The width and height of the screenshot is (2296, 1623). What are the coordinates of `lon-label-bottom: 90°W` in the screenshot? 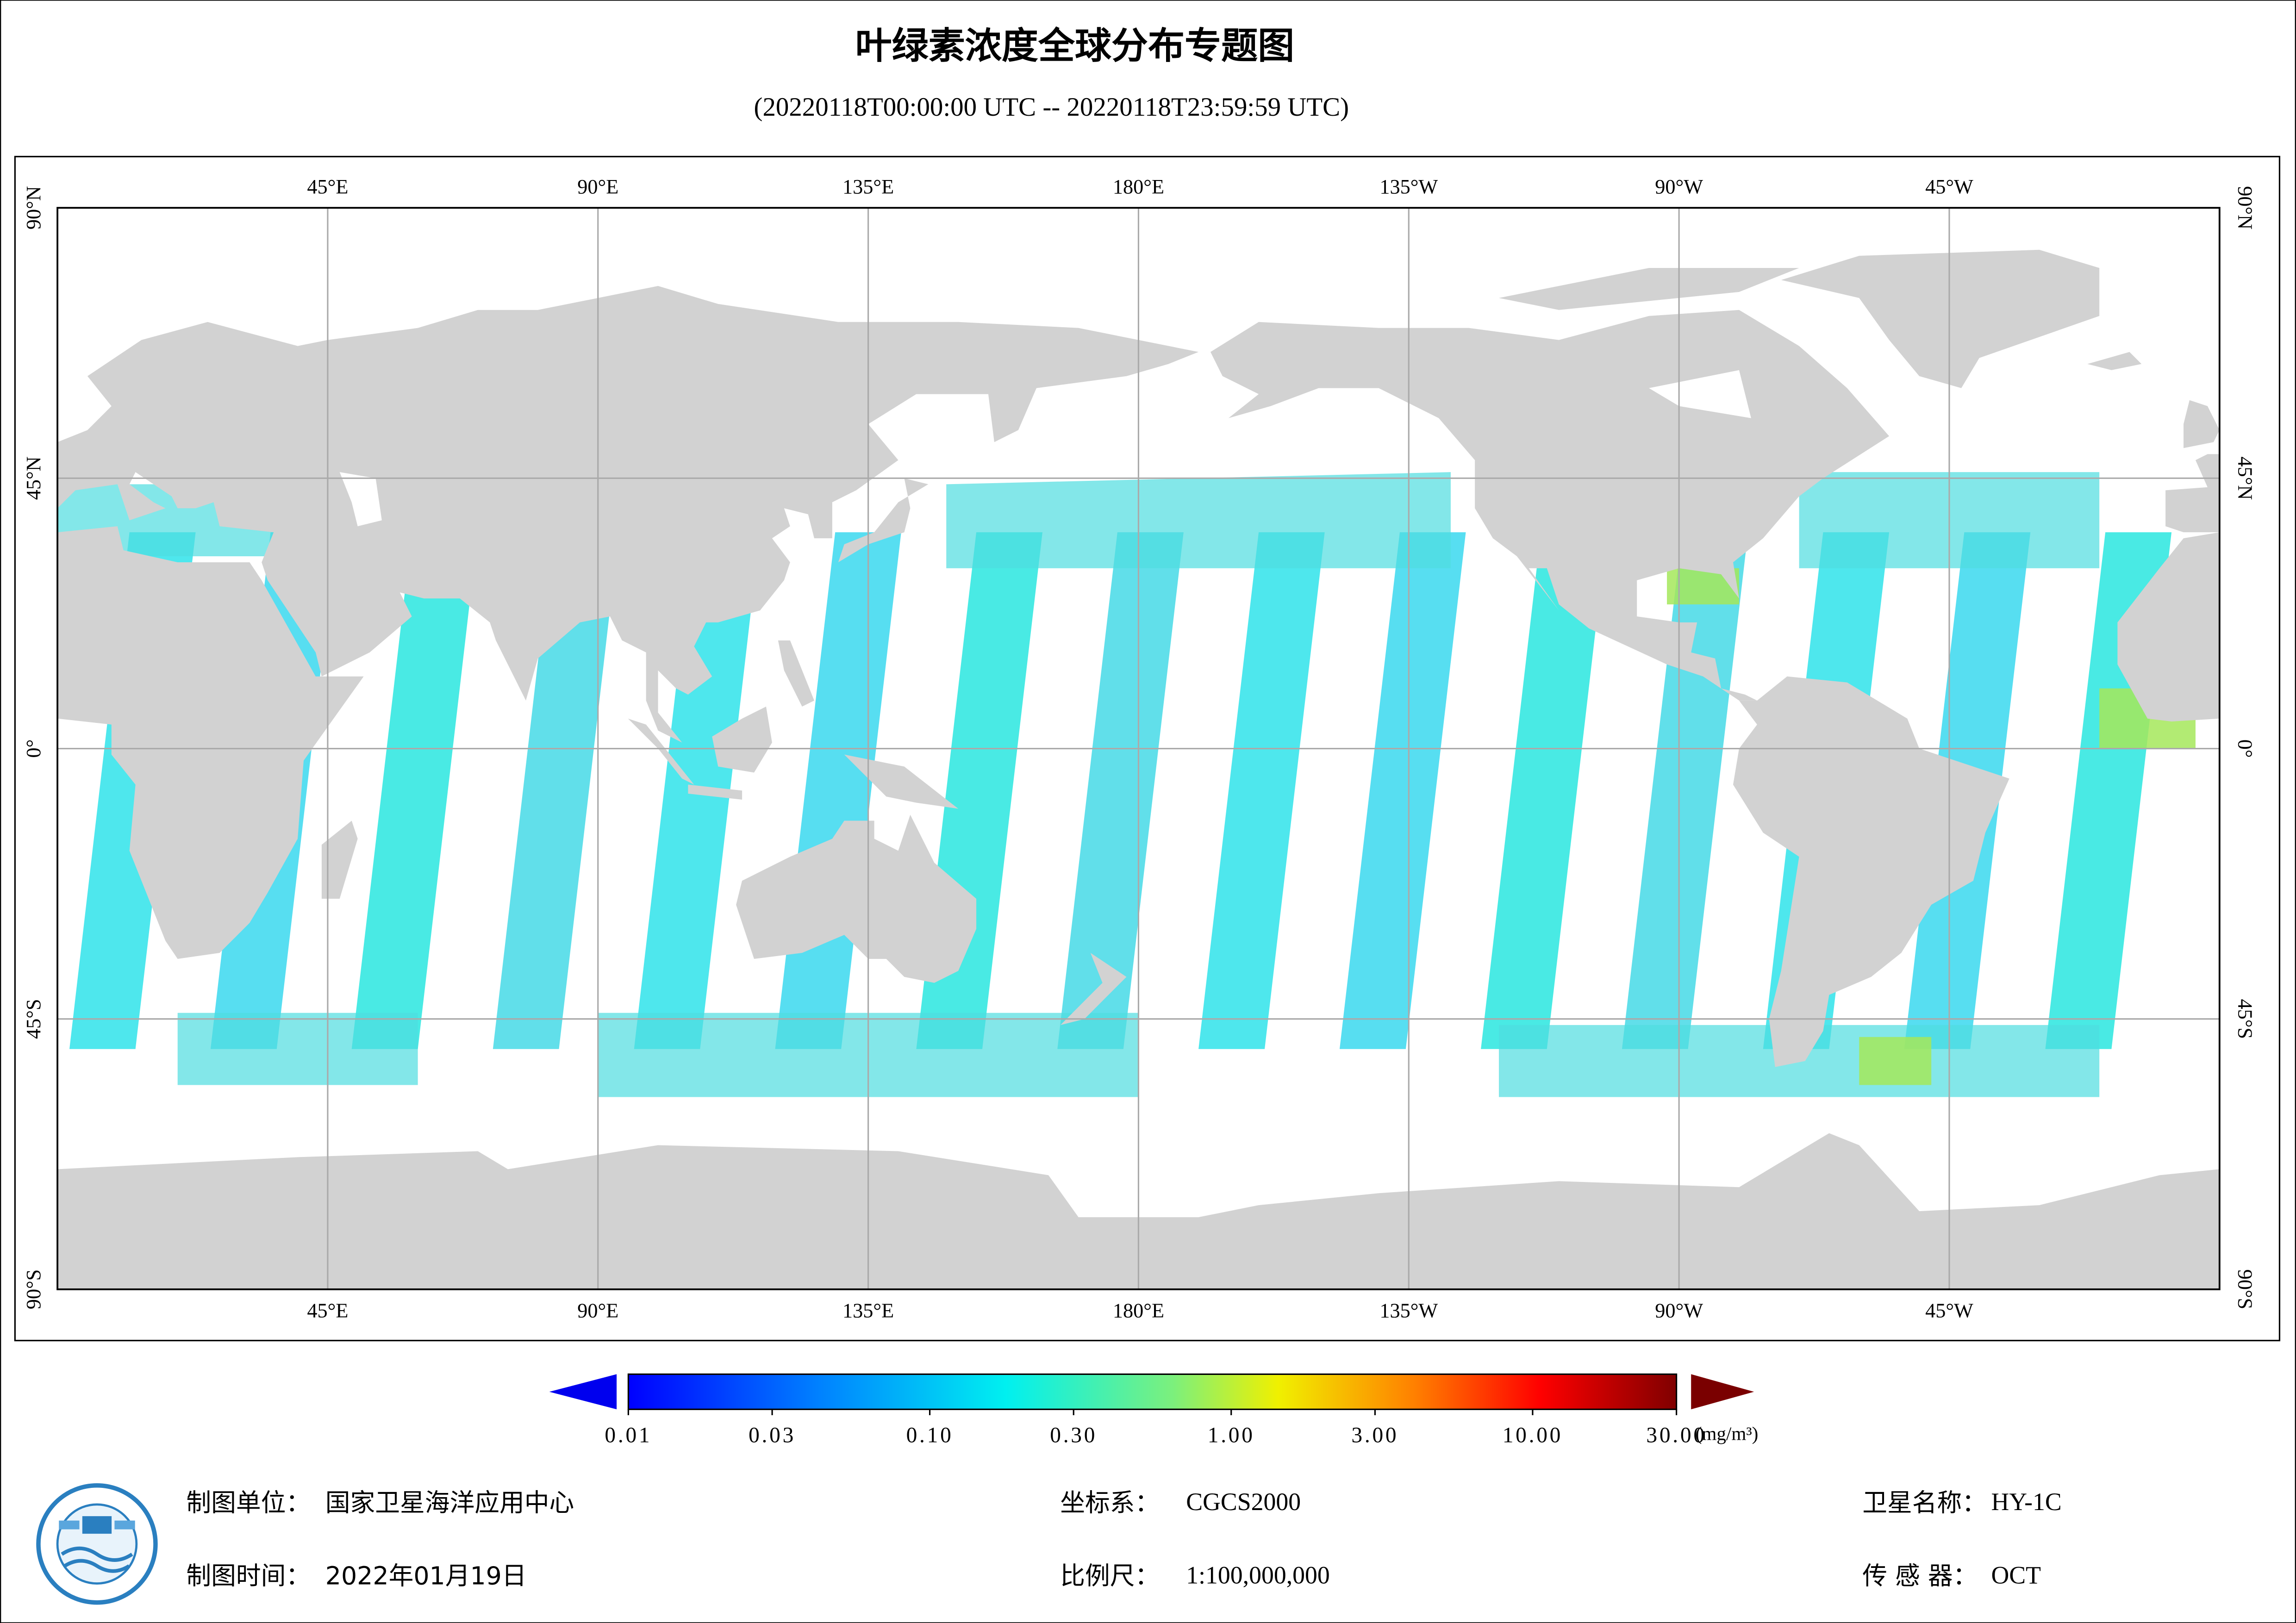 It's located at (1679, 1311).